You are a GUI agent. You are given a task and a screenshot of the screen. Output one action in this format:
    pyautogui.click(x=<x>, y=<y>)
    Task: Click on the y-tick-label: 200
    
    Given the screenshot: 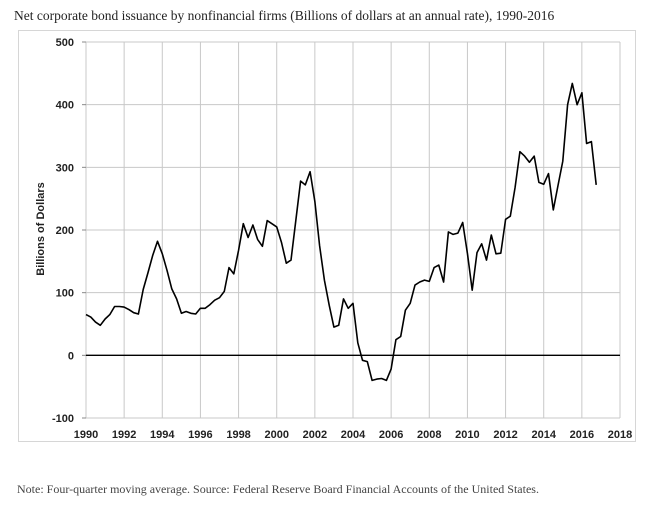 What is the action you would take?
    pyautogui.click(x=65, y=231)
    